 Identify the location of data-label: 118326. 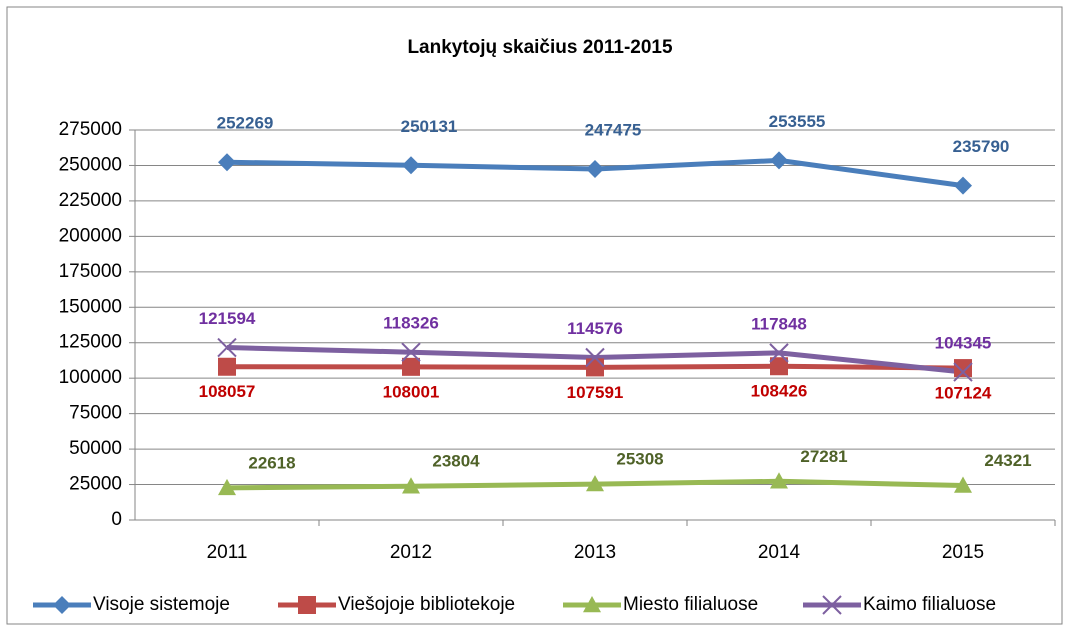
(411, 323).